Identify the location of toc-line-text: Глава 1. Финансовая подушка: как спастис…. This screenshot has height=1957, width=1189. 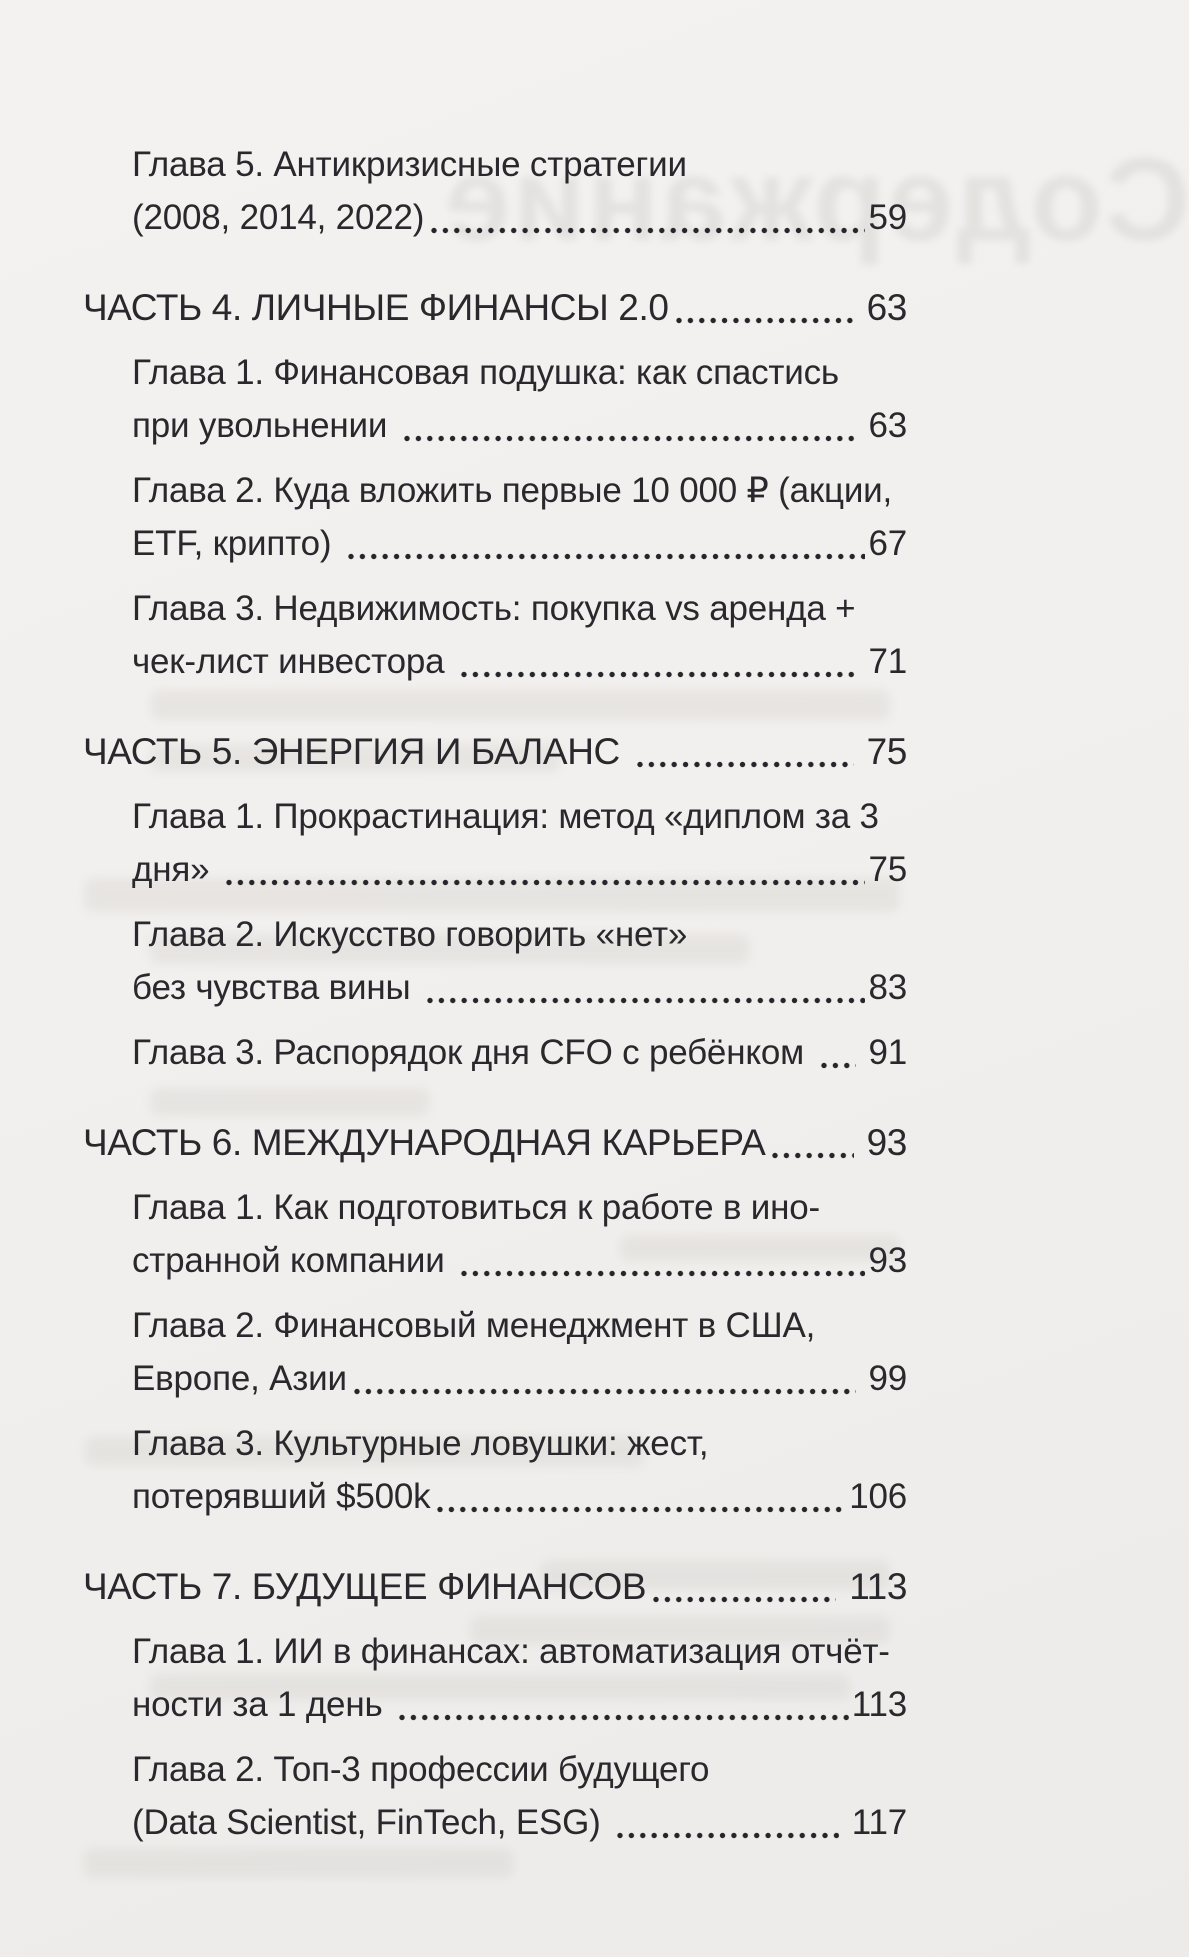
(485, 372).